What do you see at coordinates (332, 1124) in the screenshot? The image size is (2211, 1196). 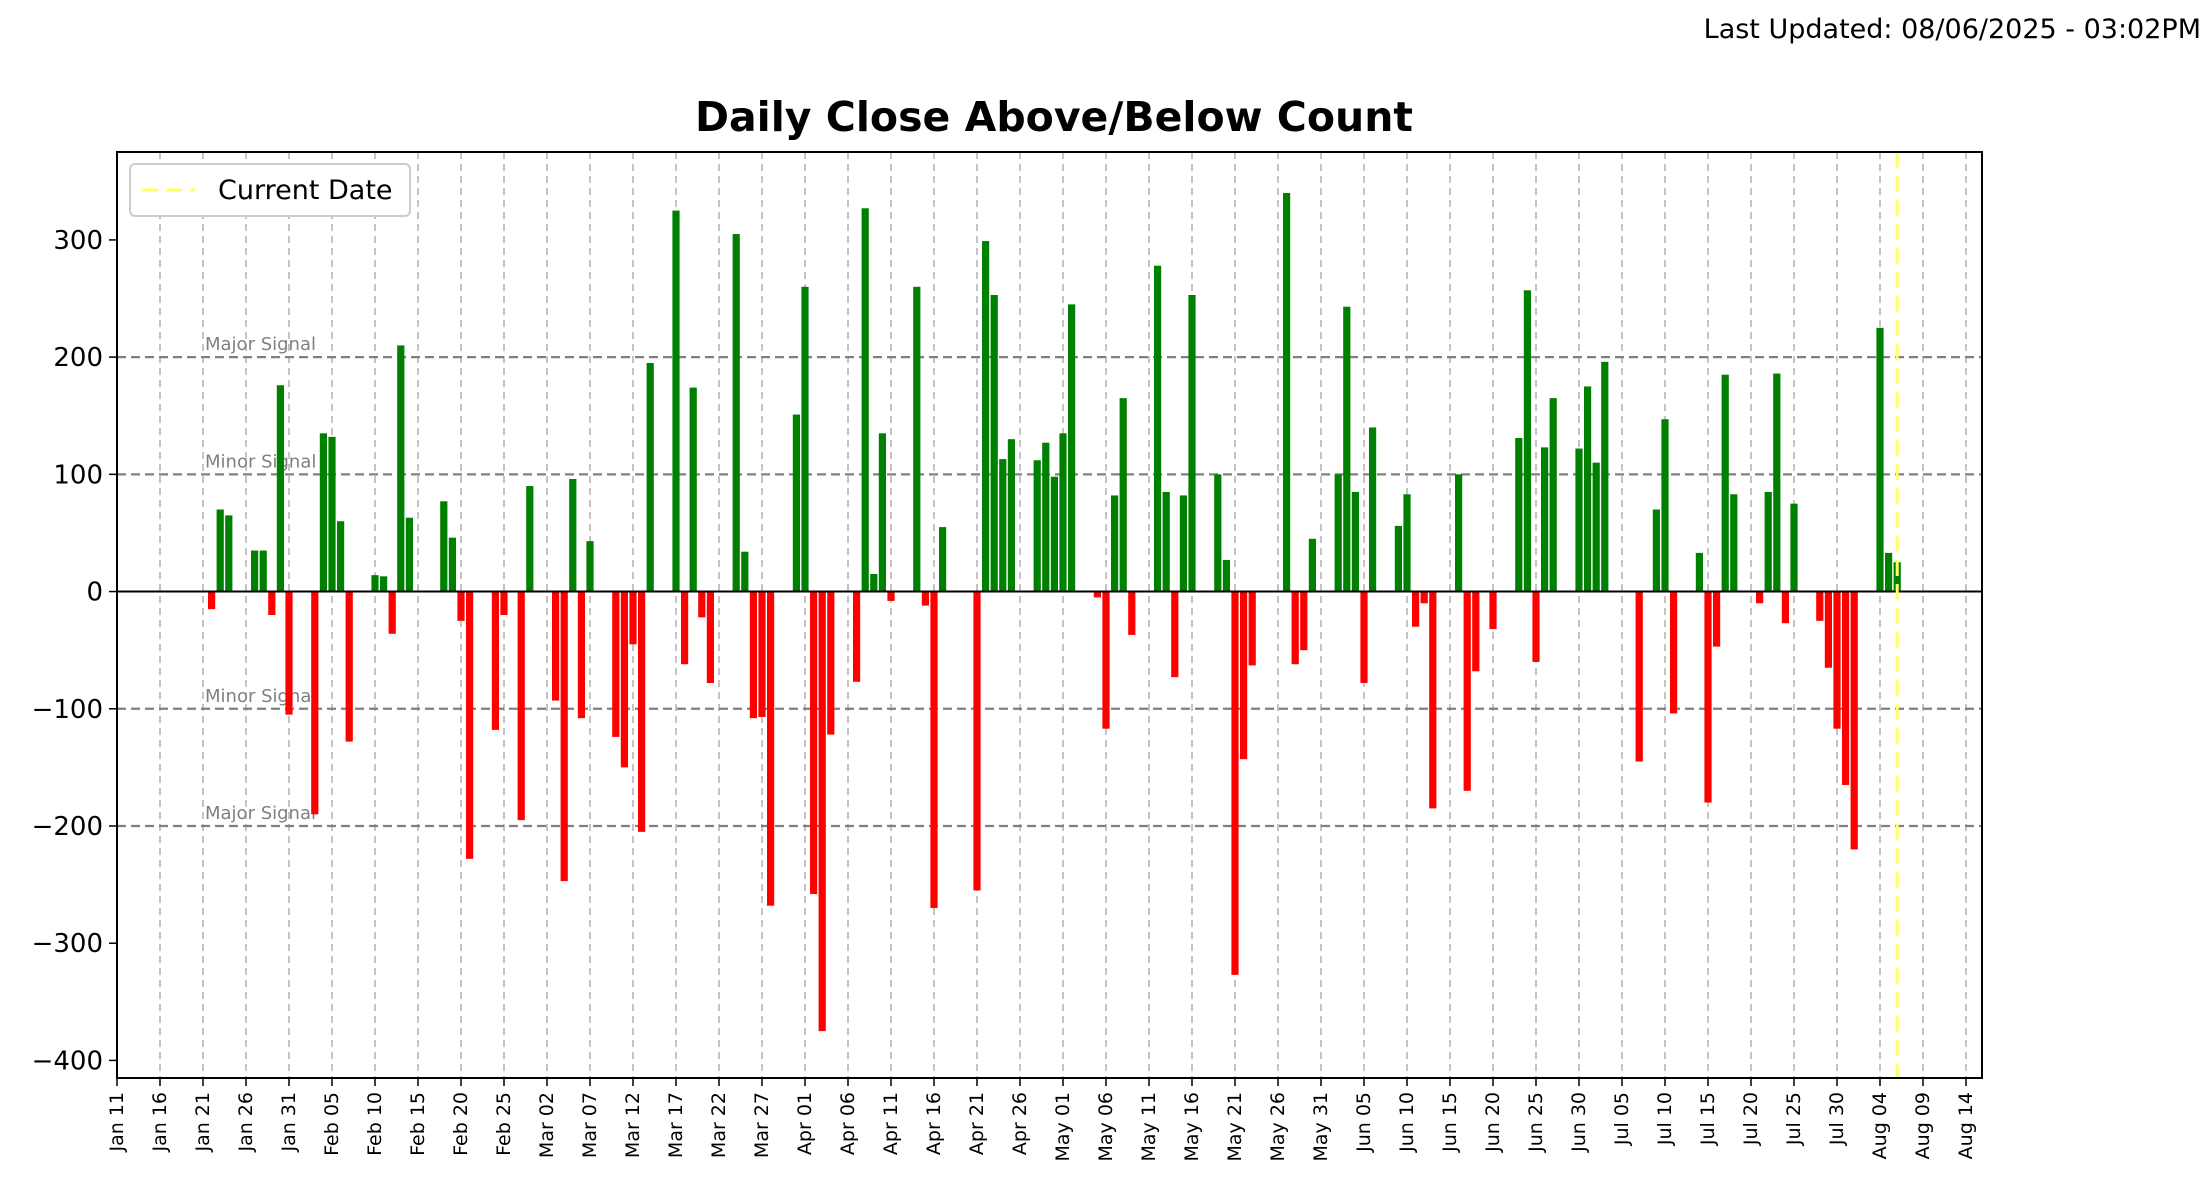 I see `x-tick-label: Feb 05` at bounding box center [332, 1124].